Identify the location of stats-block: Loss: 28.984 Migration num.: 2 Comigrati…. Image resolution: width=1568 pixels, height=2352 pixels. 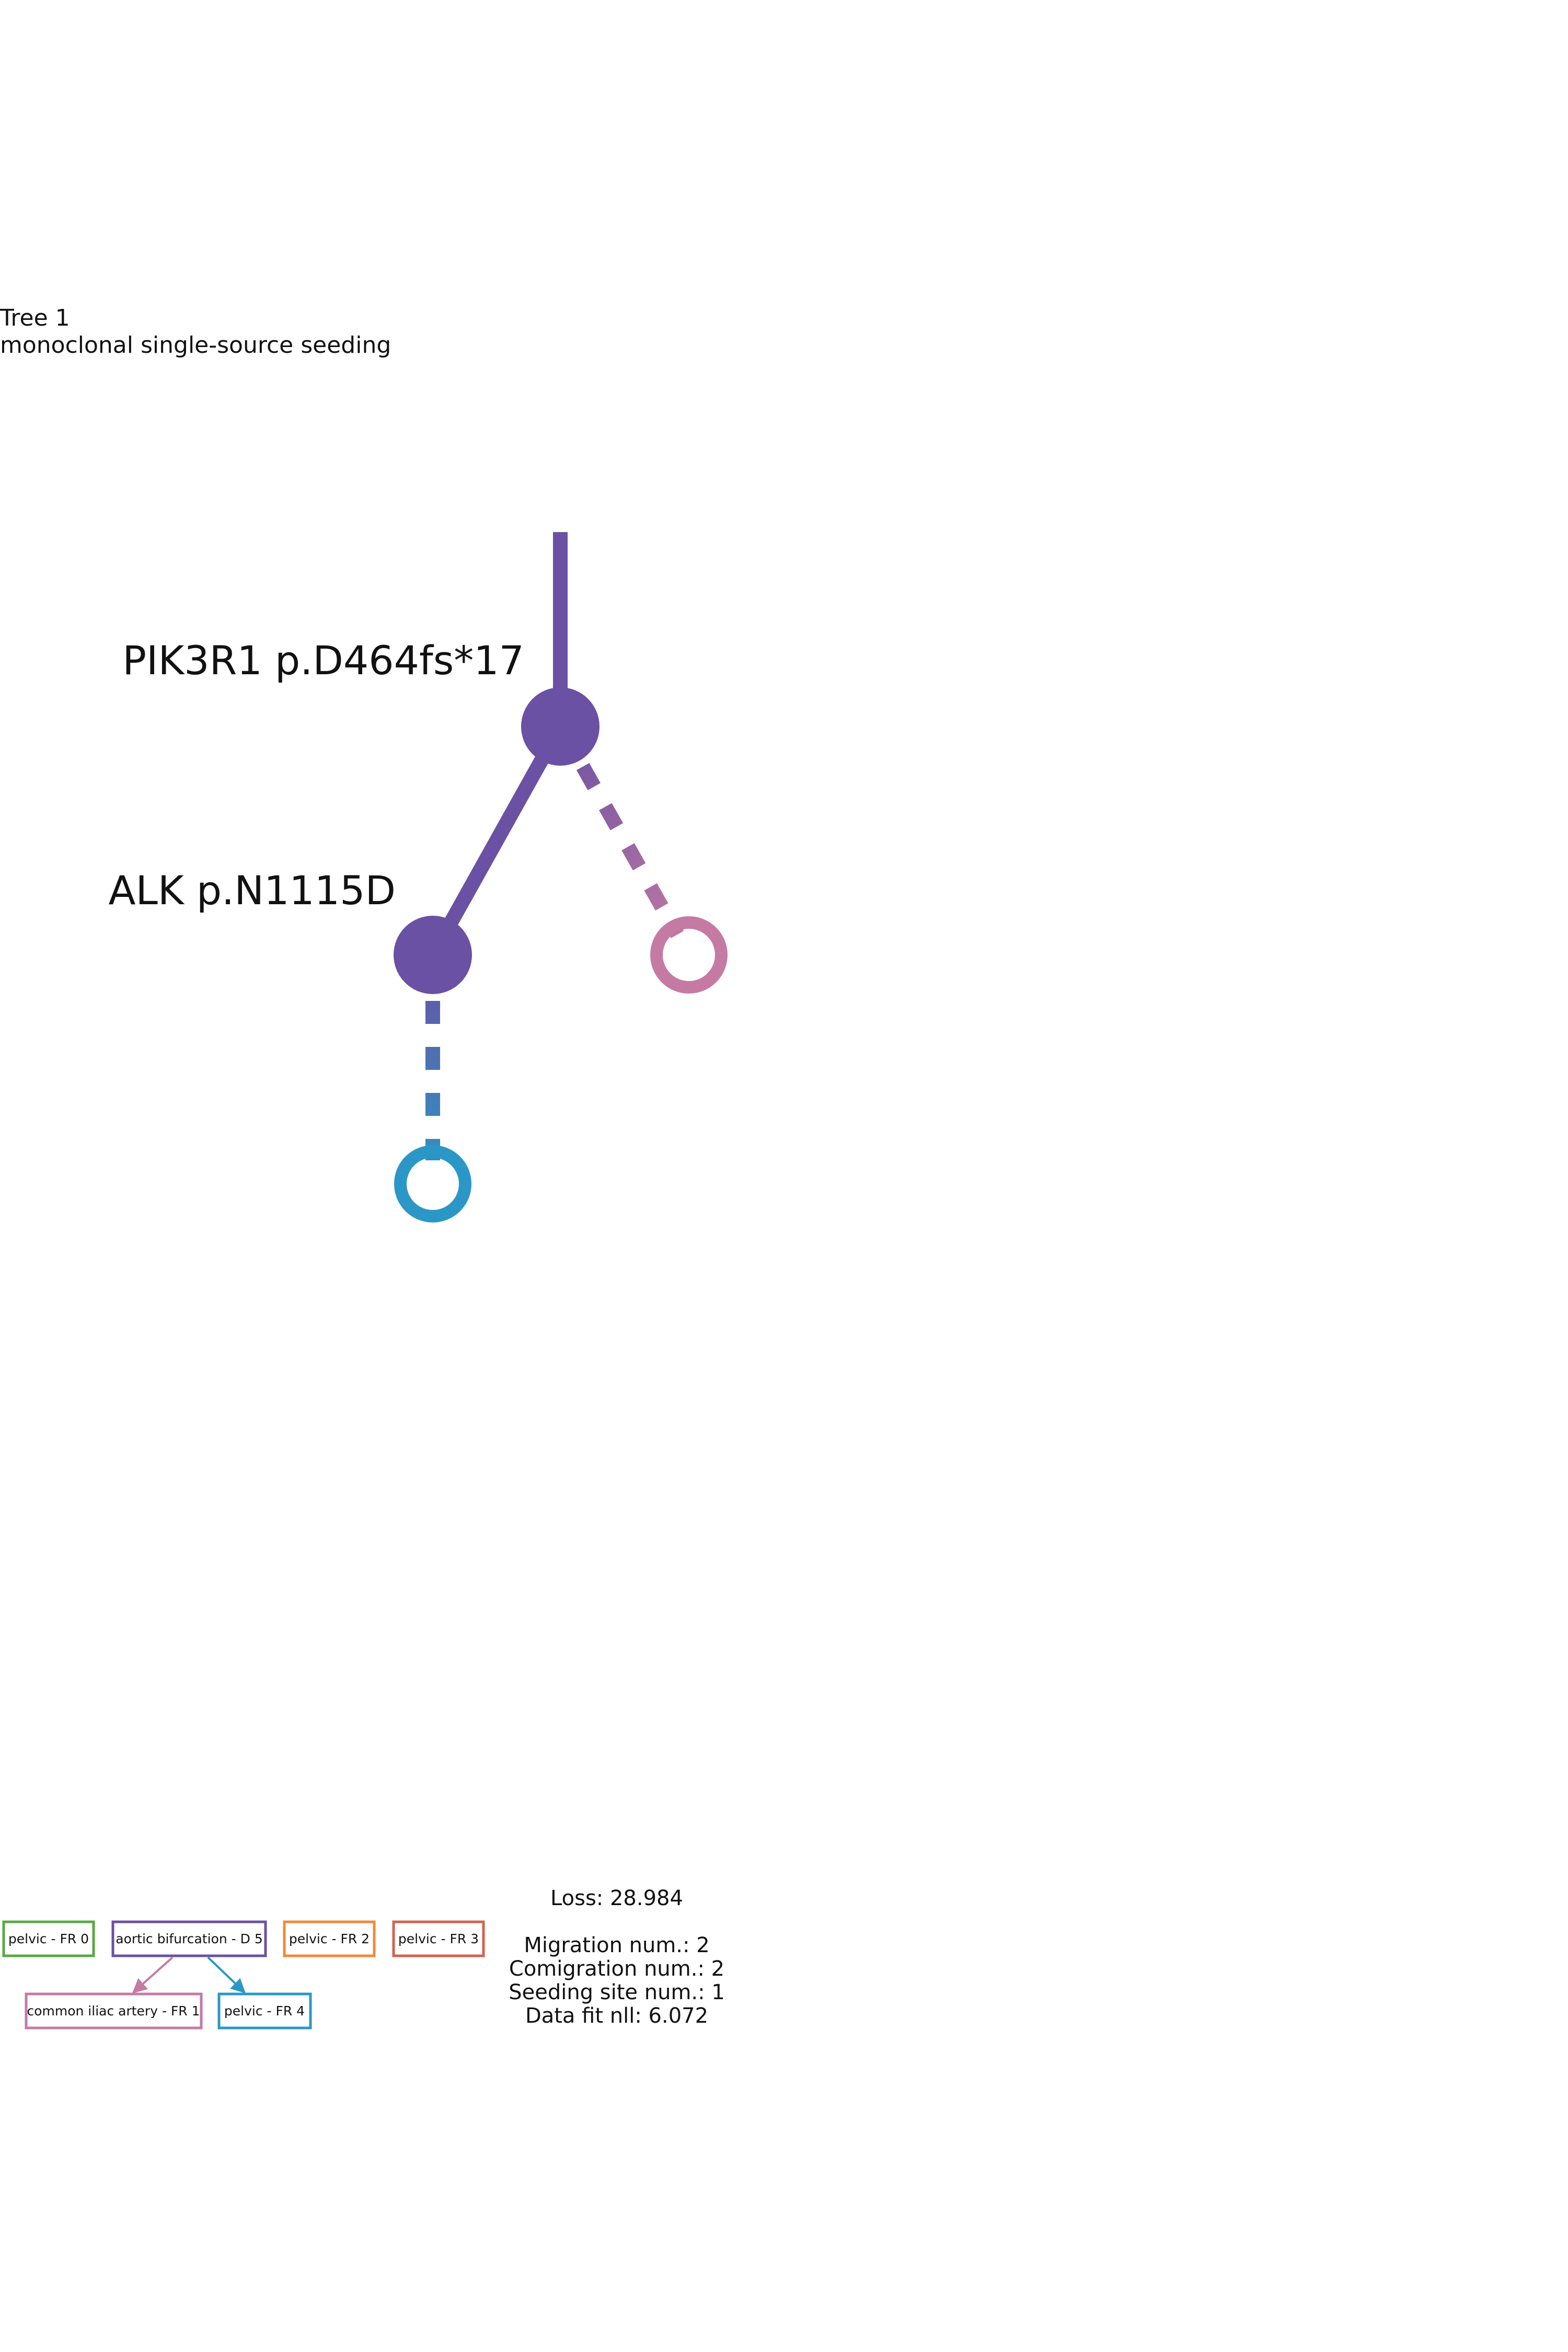
(617, 1957).